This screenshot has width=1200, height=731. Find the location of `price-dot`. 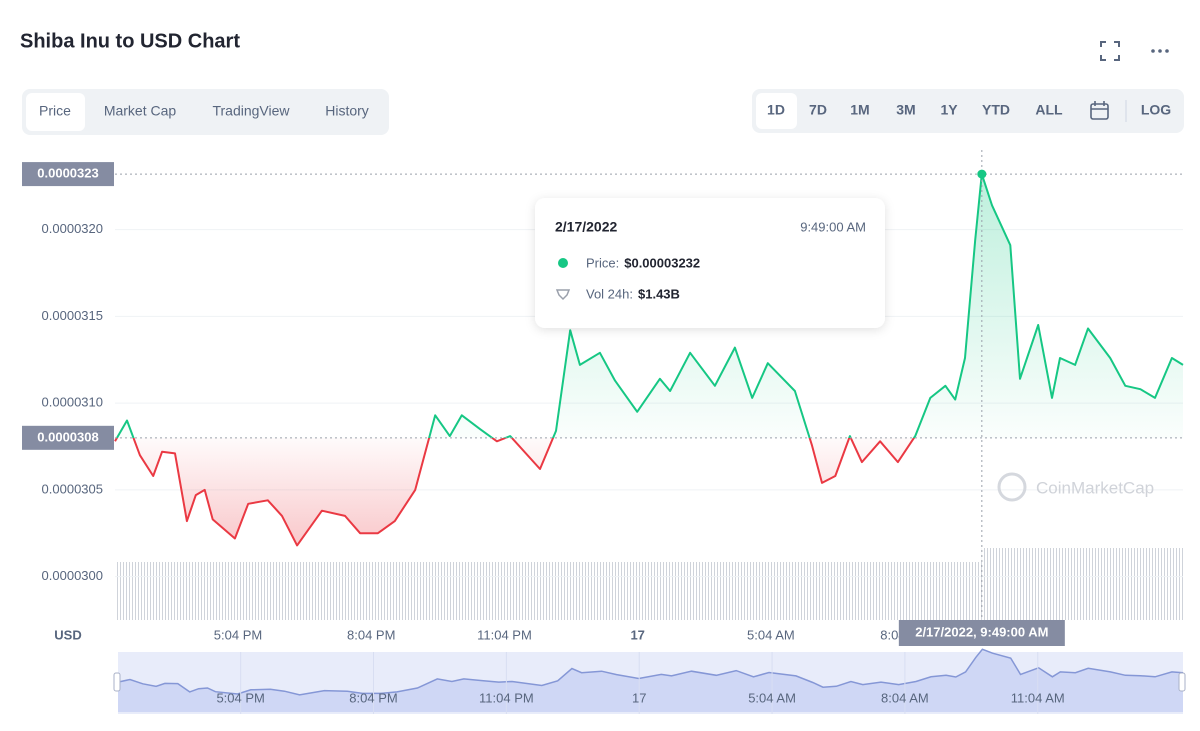

price-dot is located at coordinates (563, 263).